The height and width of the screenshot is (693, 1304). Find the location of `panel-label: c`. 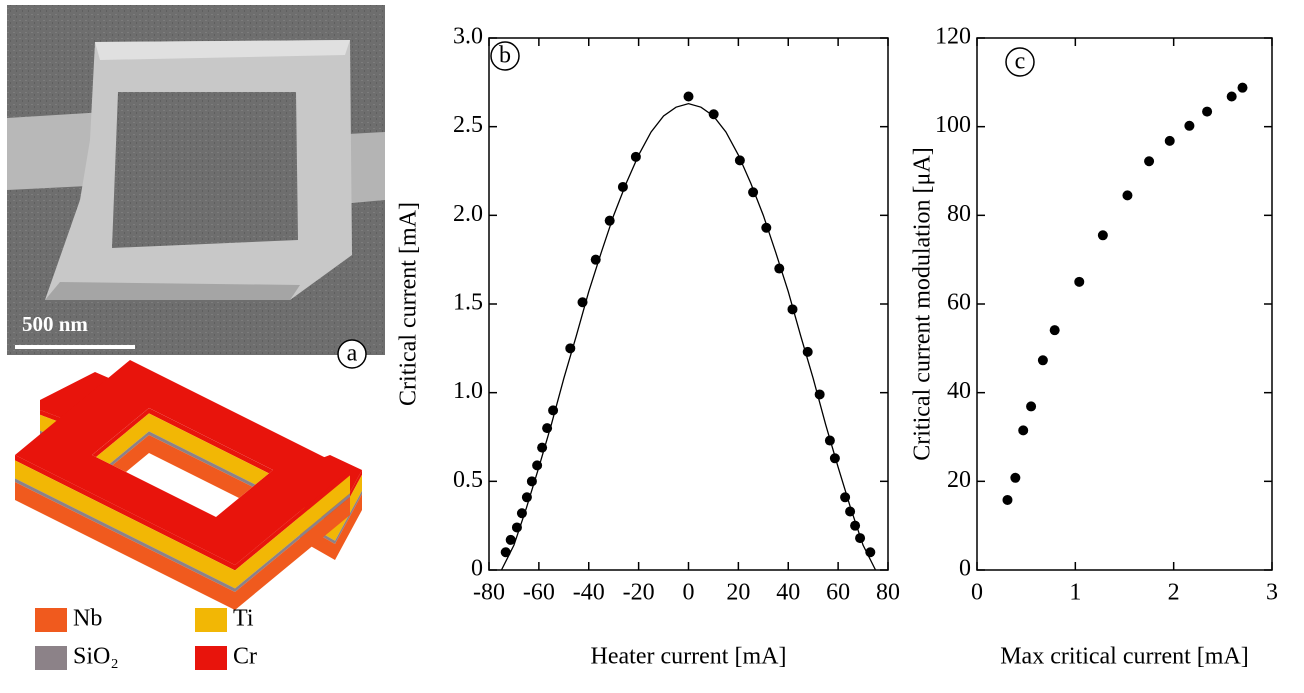

panel-label: c is located at coordinates (1020, 62).